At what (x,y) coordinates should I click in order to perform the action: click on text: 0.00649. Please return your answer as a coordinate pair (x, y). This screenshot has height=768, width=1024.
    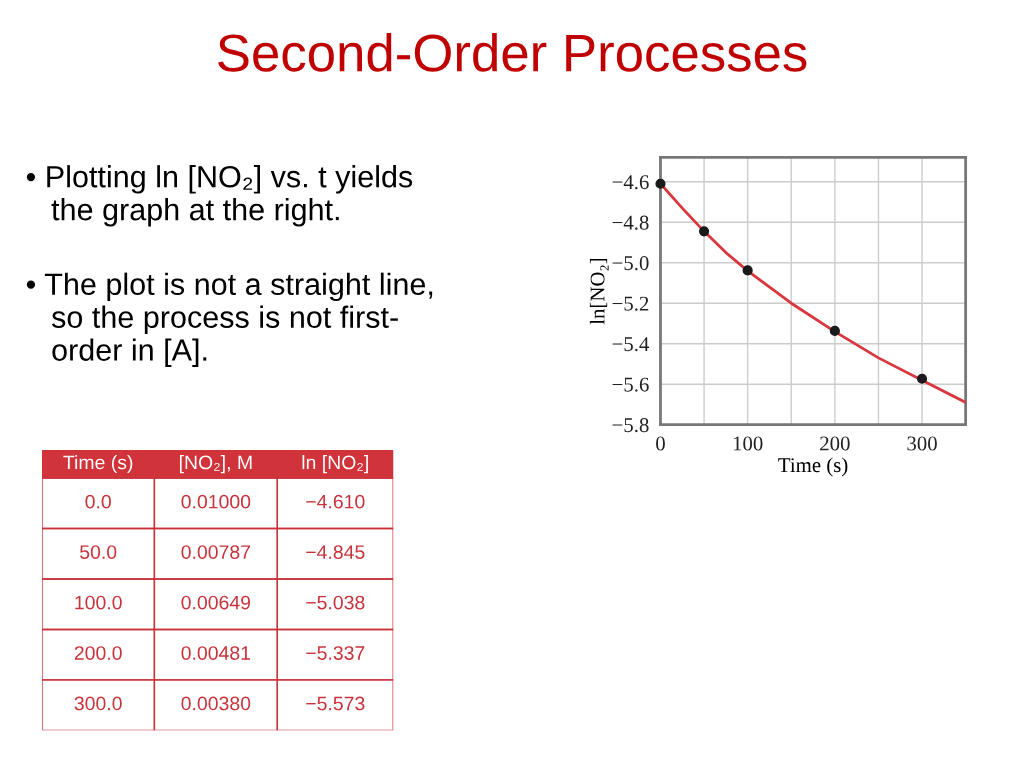
    Looking at the image, I should click on (216, 602).